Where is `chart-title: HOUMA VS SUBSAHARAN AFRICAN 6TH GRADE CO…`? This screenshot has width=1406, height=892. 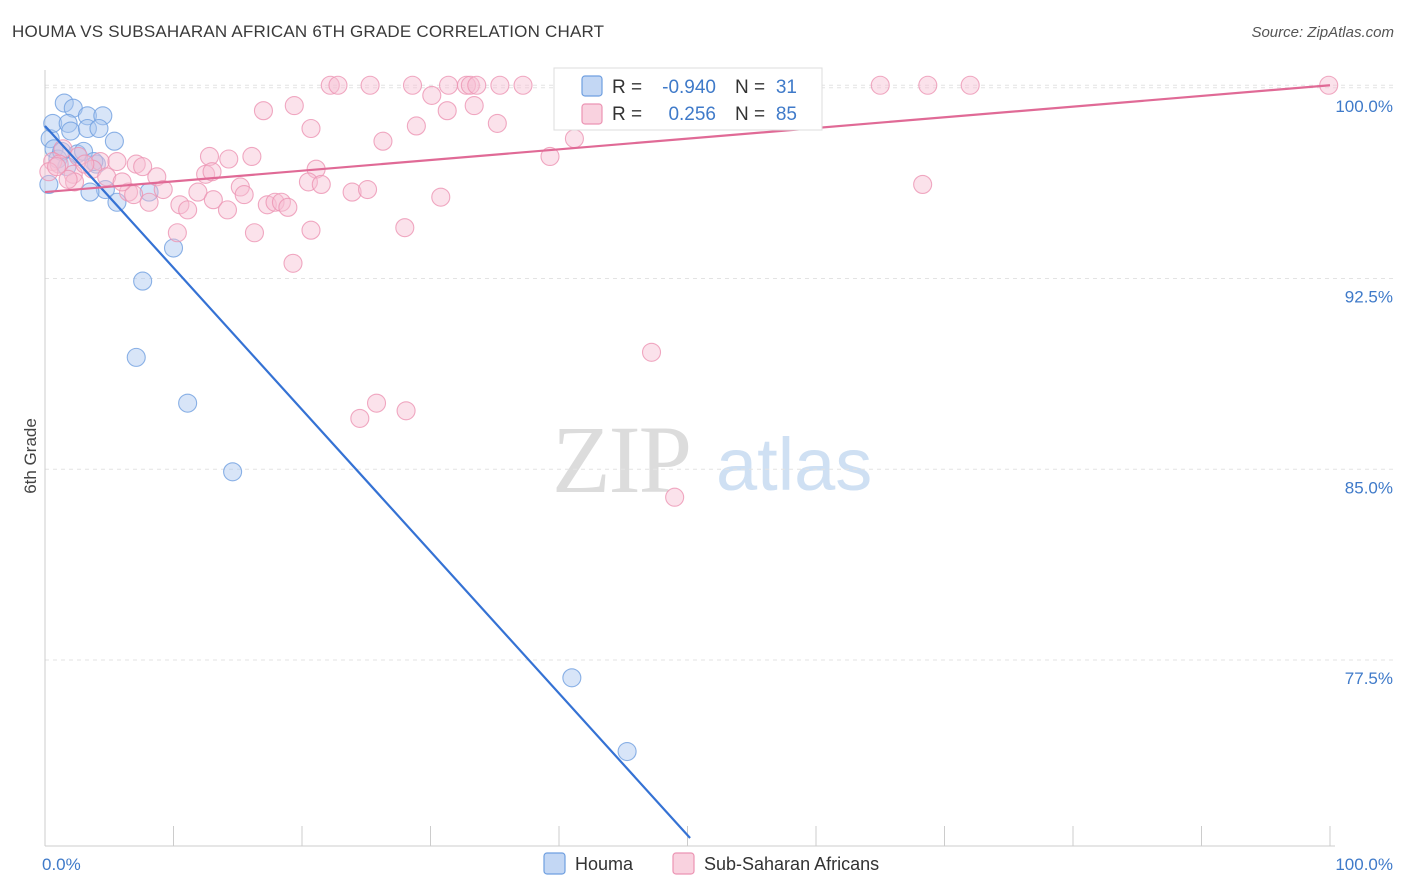 chart-title: HOUMA VS SUBSAHARAN AFRICAN 6TH GRADE CO… is located at coordinates (308, 31).